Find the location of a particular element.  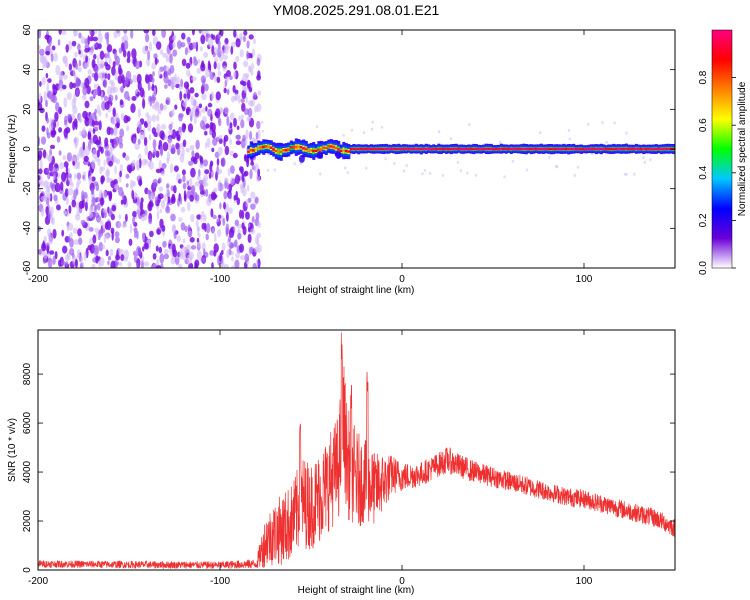

x-tick-label: -100 is located at coordinates (220, 279).